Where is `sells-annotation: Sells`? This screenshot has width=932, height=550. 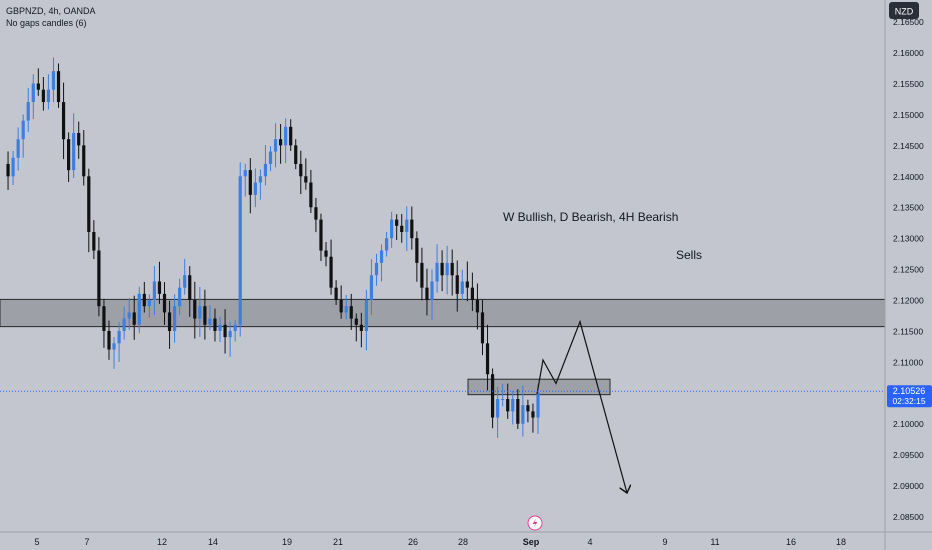
sells-annotation: Sells is located at coordinates (689, 255).